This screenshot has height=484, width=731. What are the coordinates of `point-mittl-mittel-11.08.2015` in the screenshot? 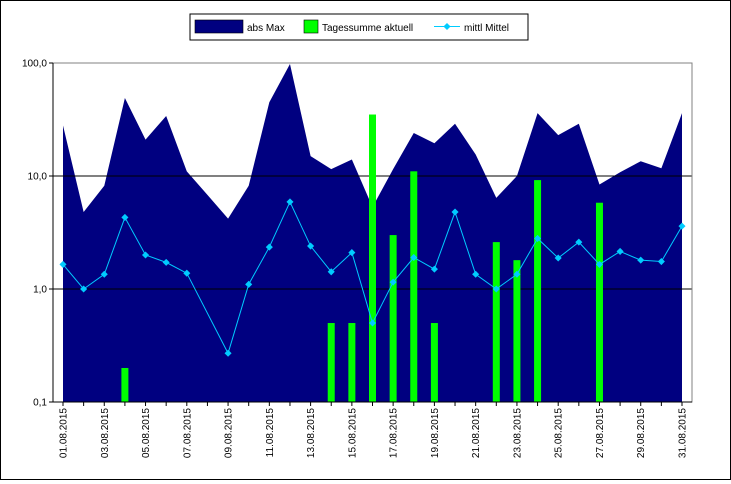 It's located at (269, 247).